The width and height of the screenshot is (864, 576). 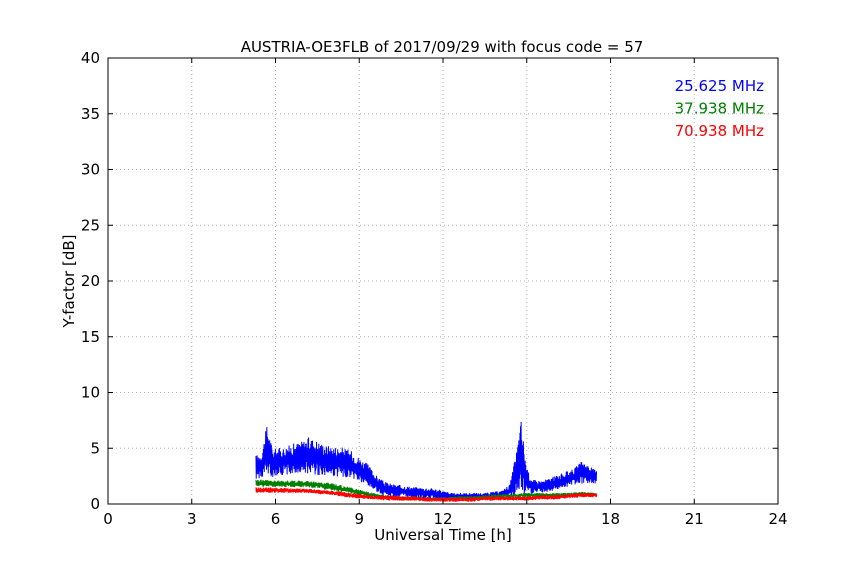 What do you see at coordinates (69, 281) in the screenshot?
I see `y-axis-label: Y-factor [dB]` at bounding box center [69, 281].